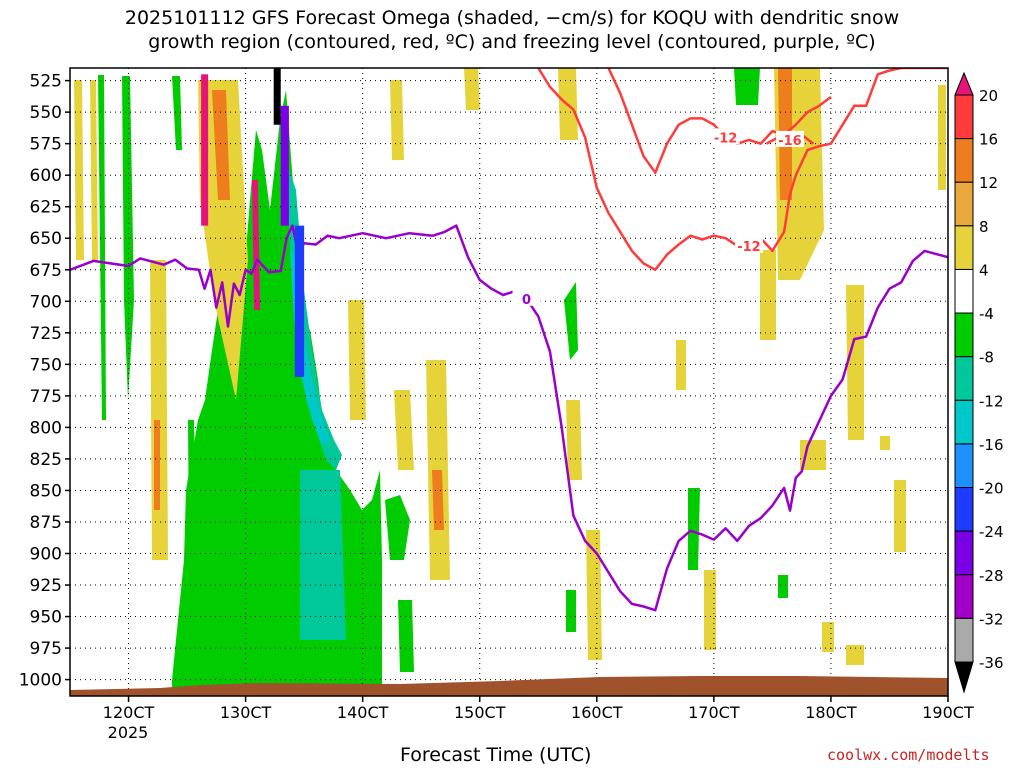  Describe the element at coordinates (831, 712) in the screenshot. I see `x-tick-label-180CT: 180CT` at that location.